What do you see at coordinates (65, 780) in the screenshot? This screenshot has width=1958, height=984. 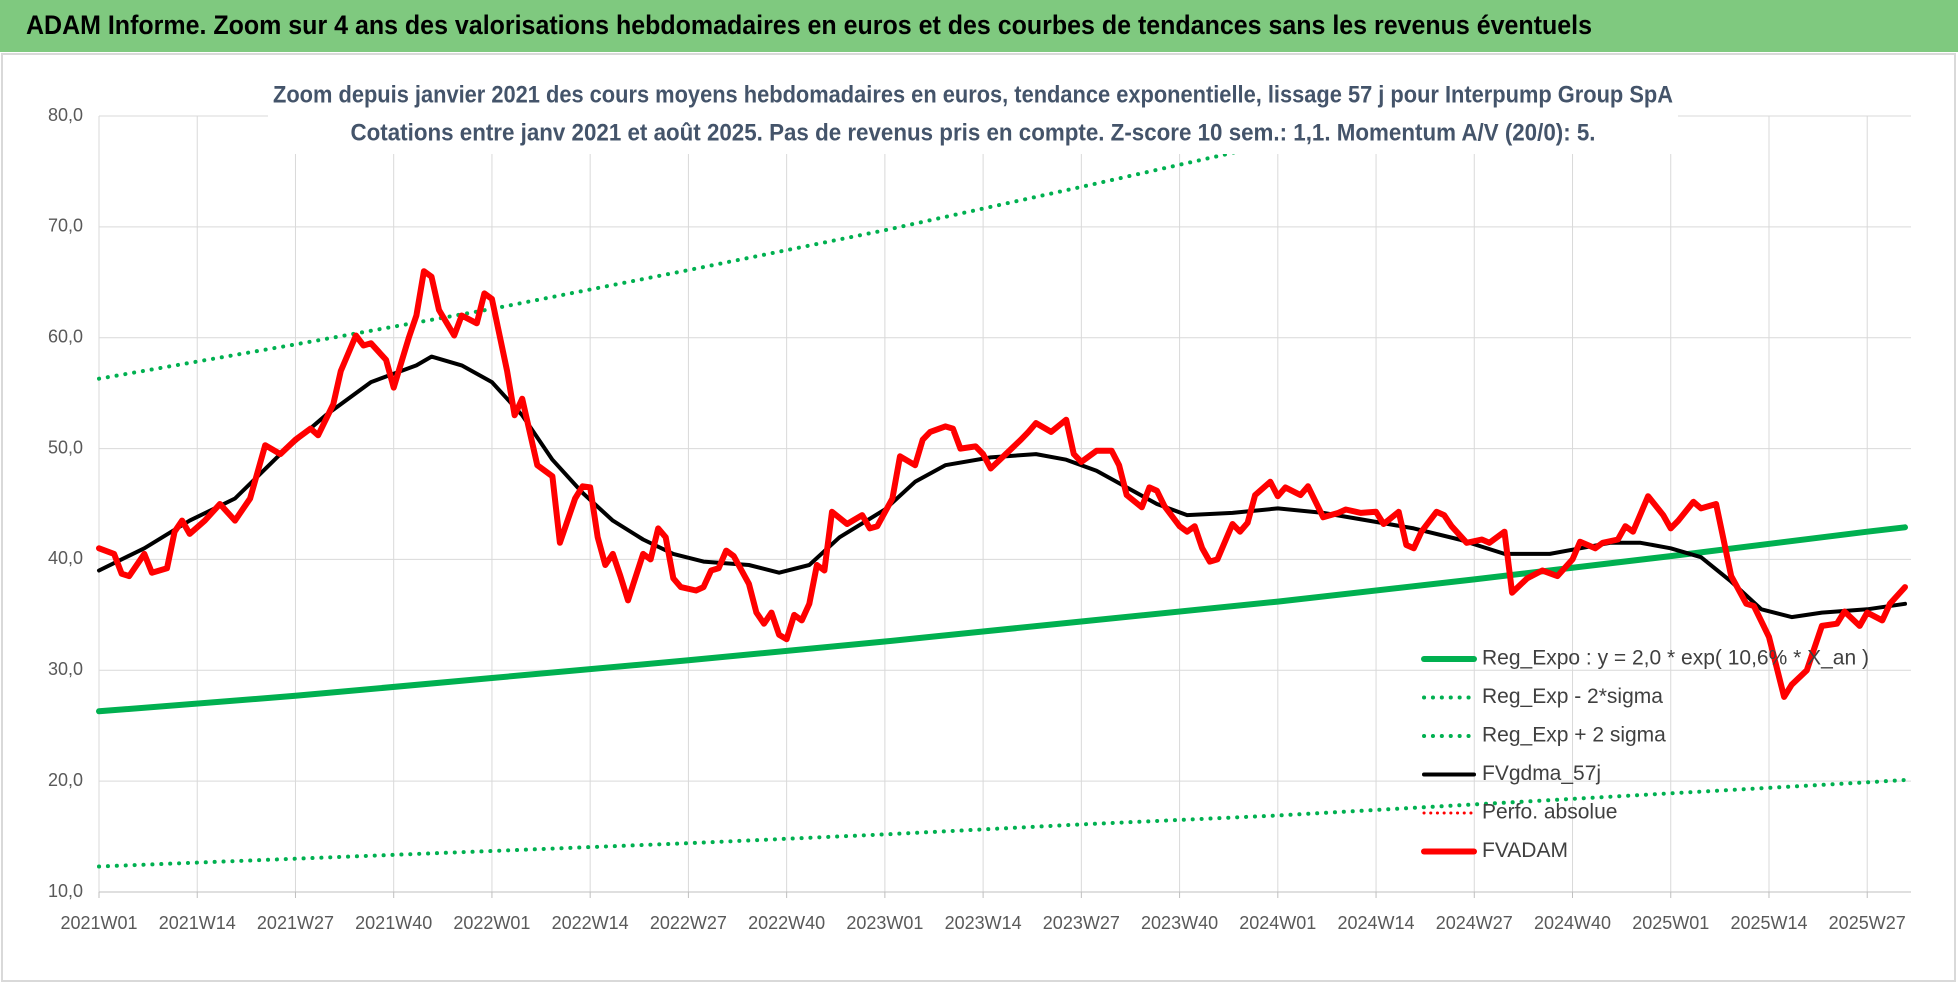 I see `y-tick-label: 20,0` at bounding box center [65, 780].